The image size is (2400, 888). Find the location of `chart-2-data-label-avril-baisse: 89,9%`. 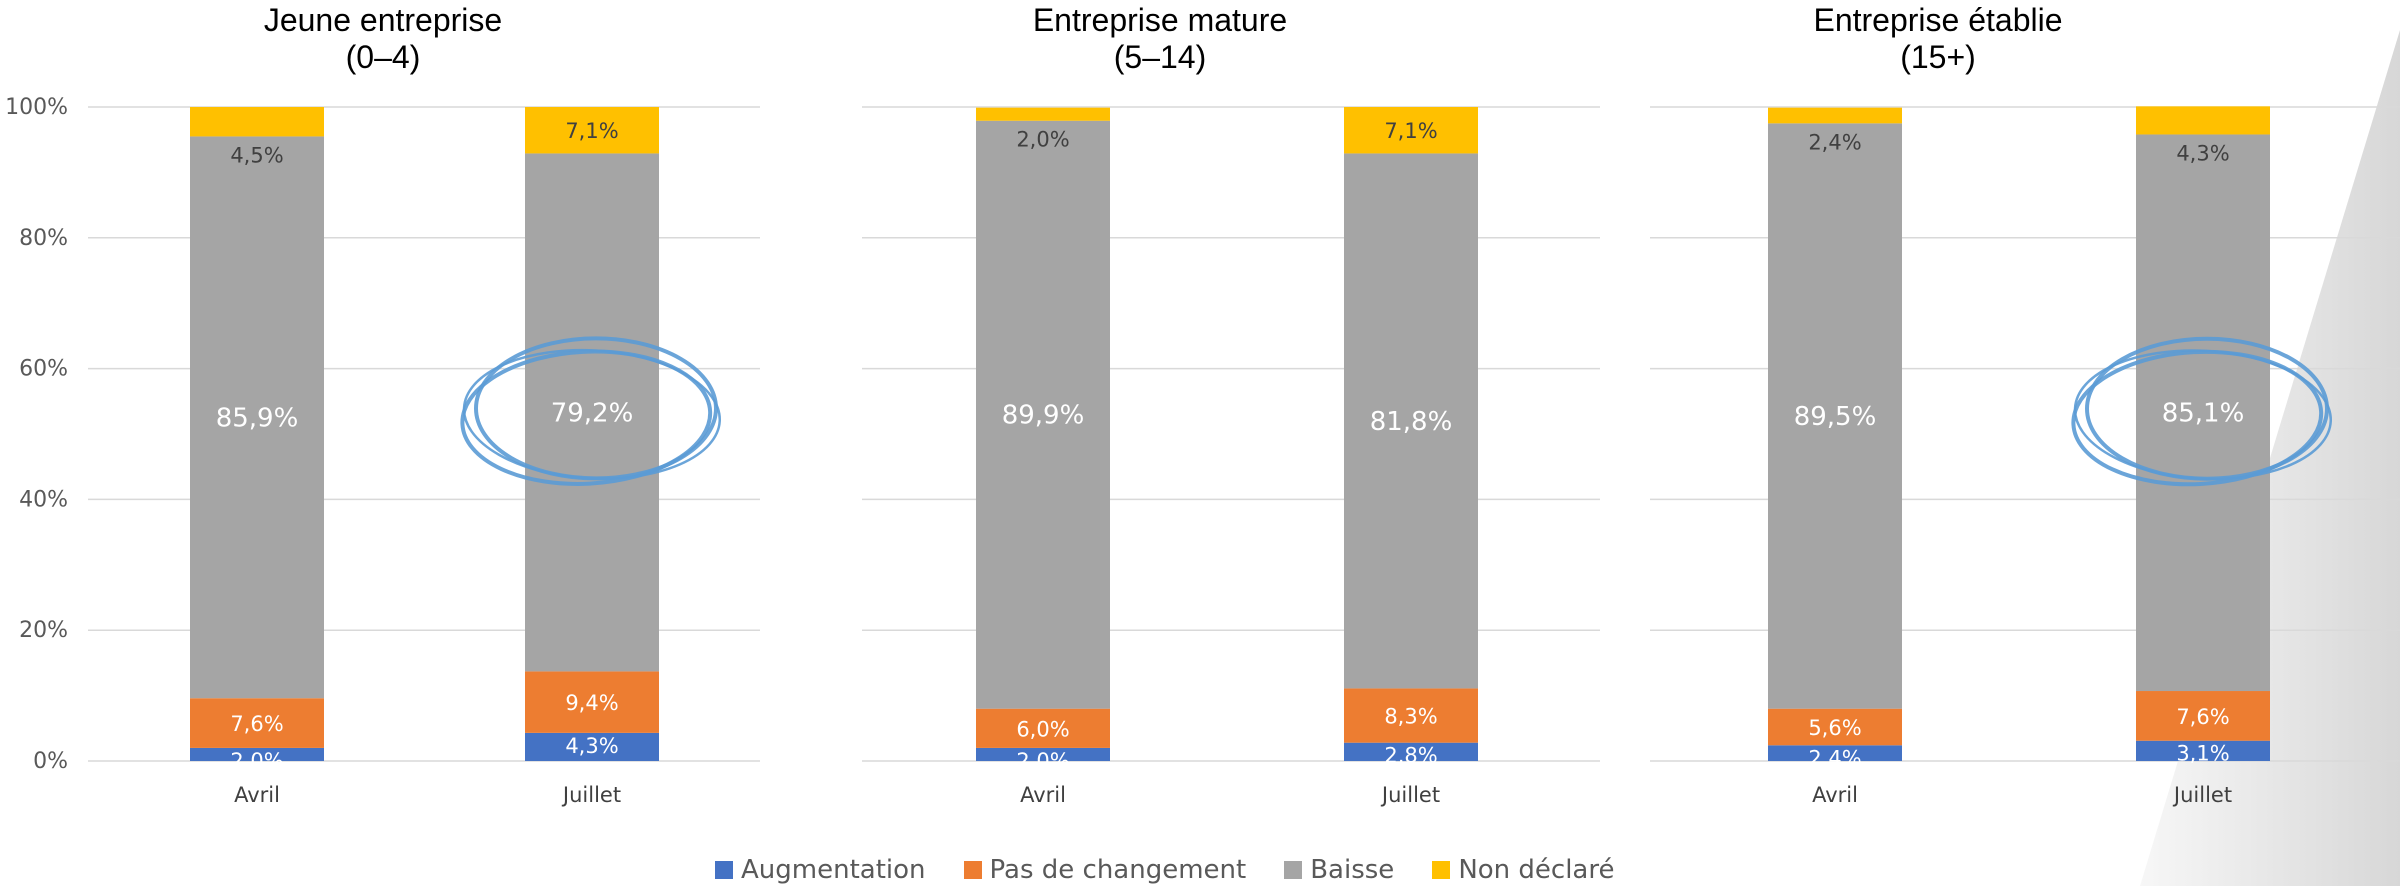

chart-2-data-label-avril-baisse: 89,9% is located at coordinates (1043, 416).